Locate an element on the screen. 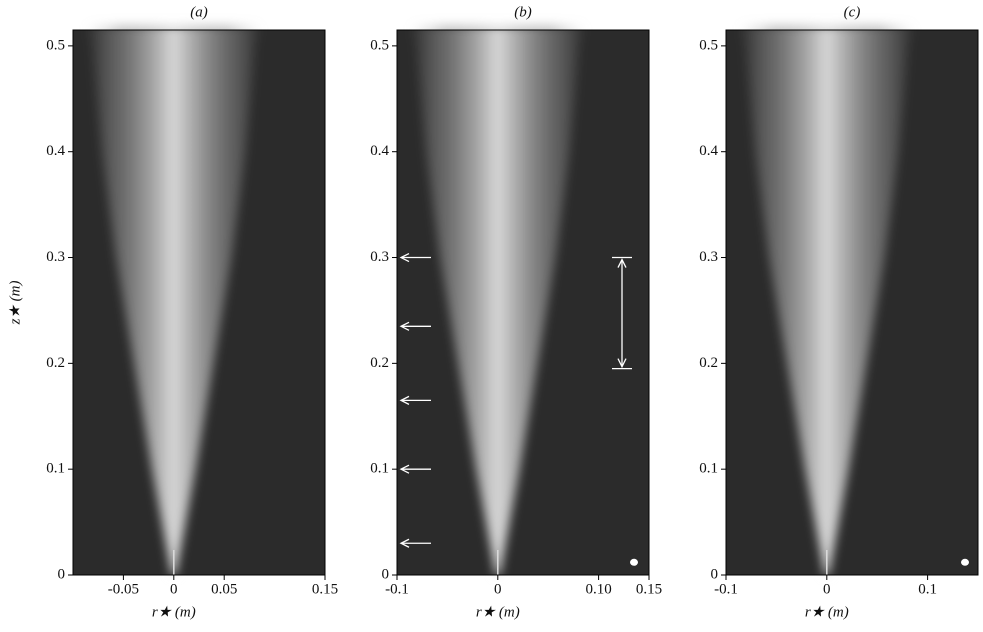  panel-title: (c) is located at coordinates (852, 12).